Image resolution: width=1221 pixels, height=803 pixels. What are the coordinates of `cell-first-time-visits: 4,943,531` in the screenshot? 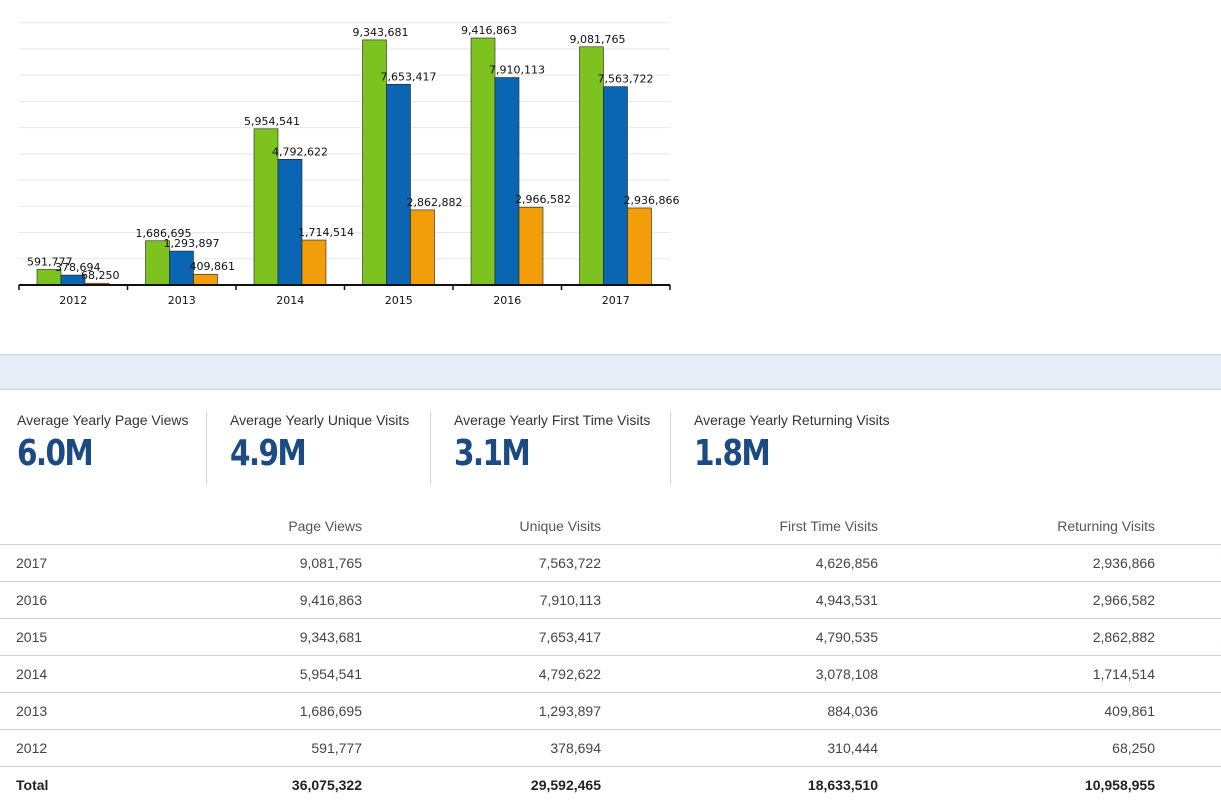 It's located at (739, 600).